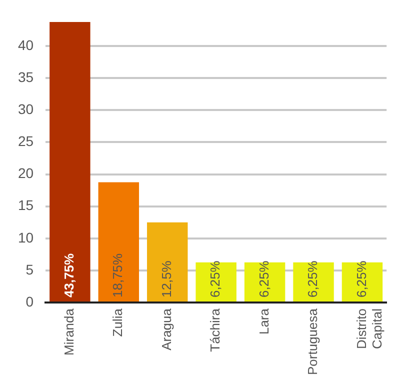 Image resolution: width=400 pixels, height=385 pixels. What do you see at coordinates (26, 141) in the screenshot?
I see `y-tick-label: 25` at bounding box center [26, 141].